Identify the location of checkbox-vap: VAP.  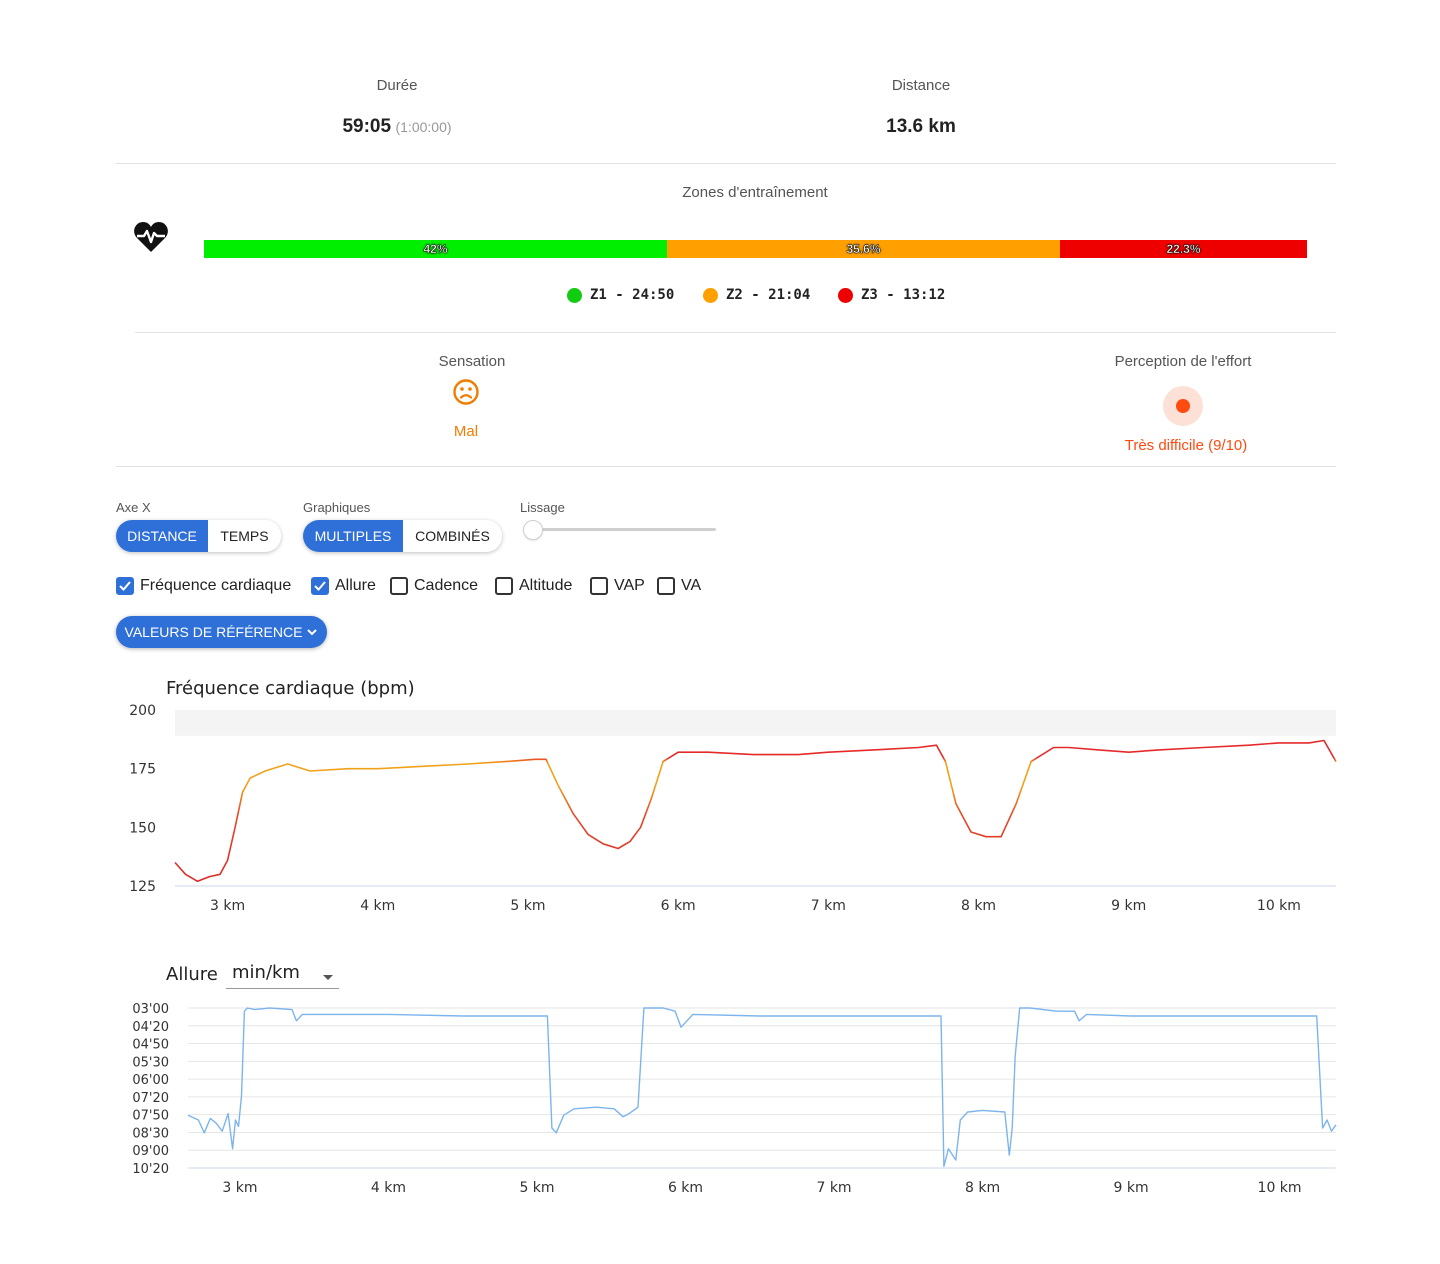
(617, 586).